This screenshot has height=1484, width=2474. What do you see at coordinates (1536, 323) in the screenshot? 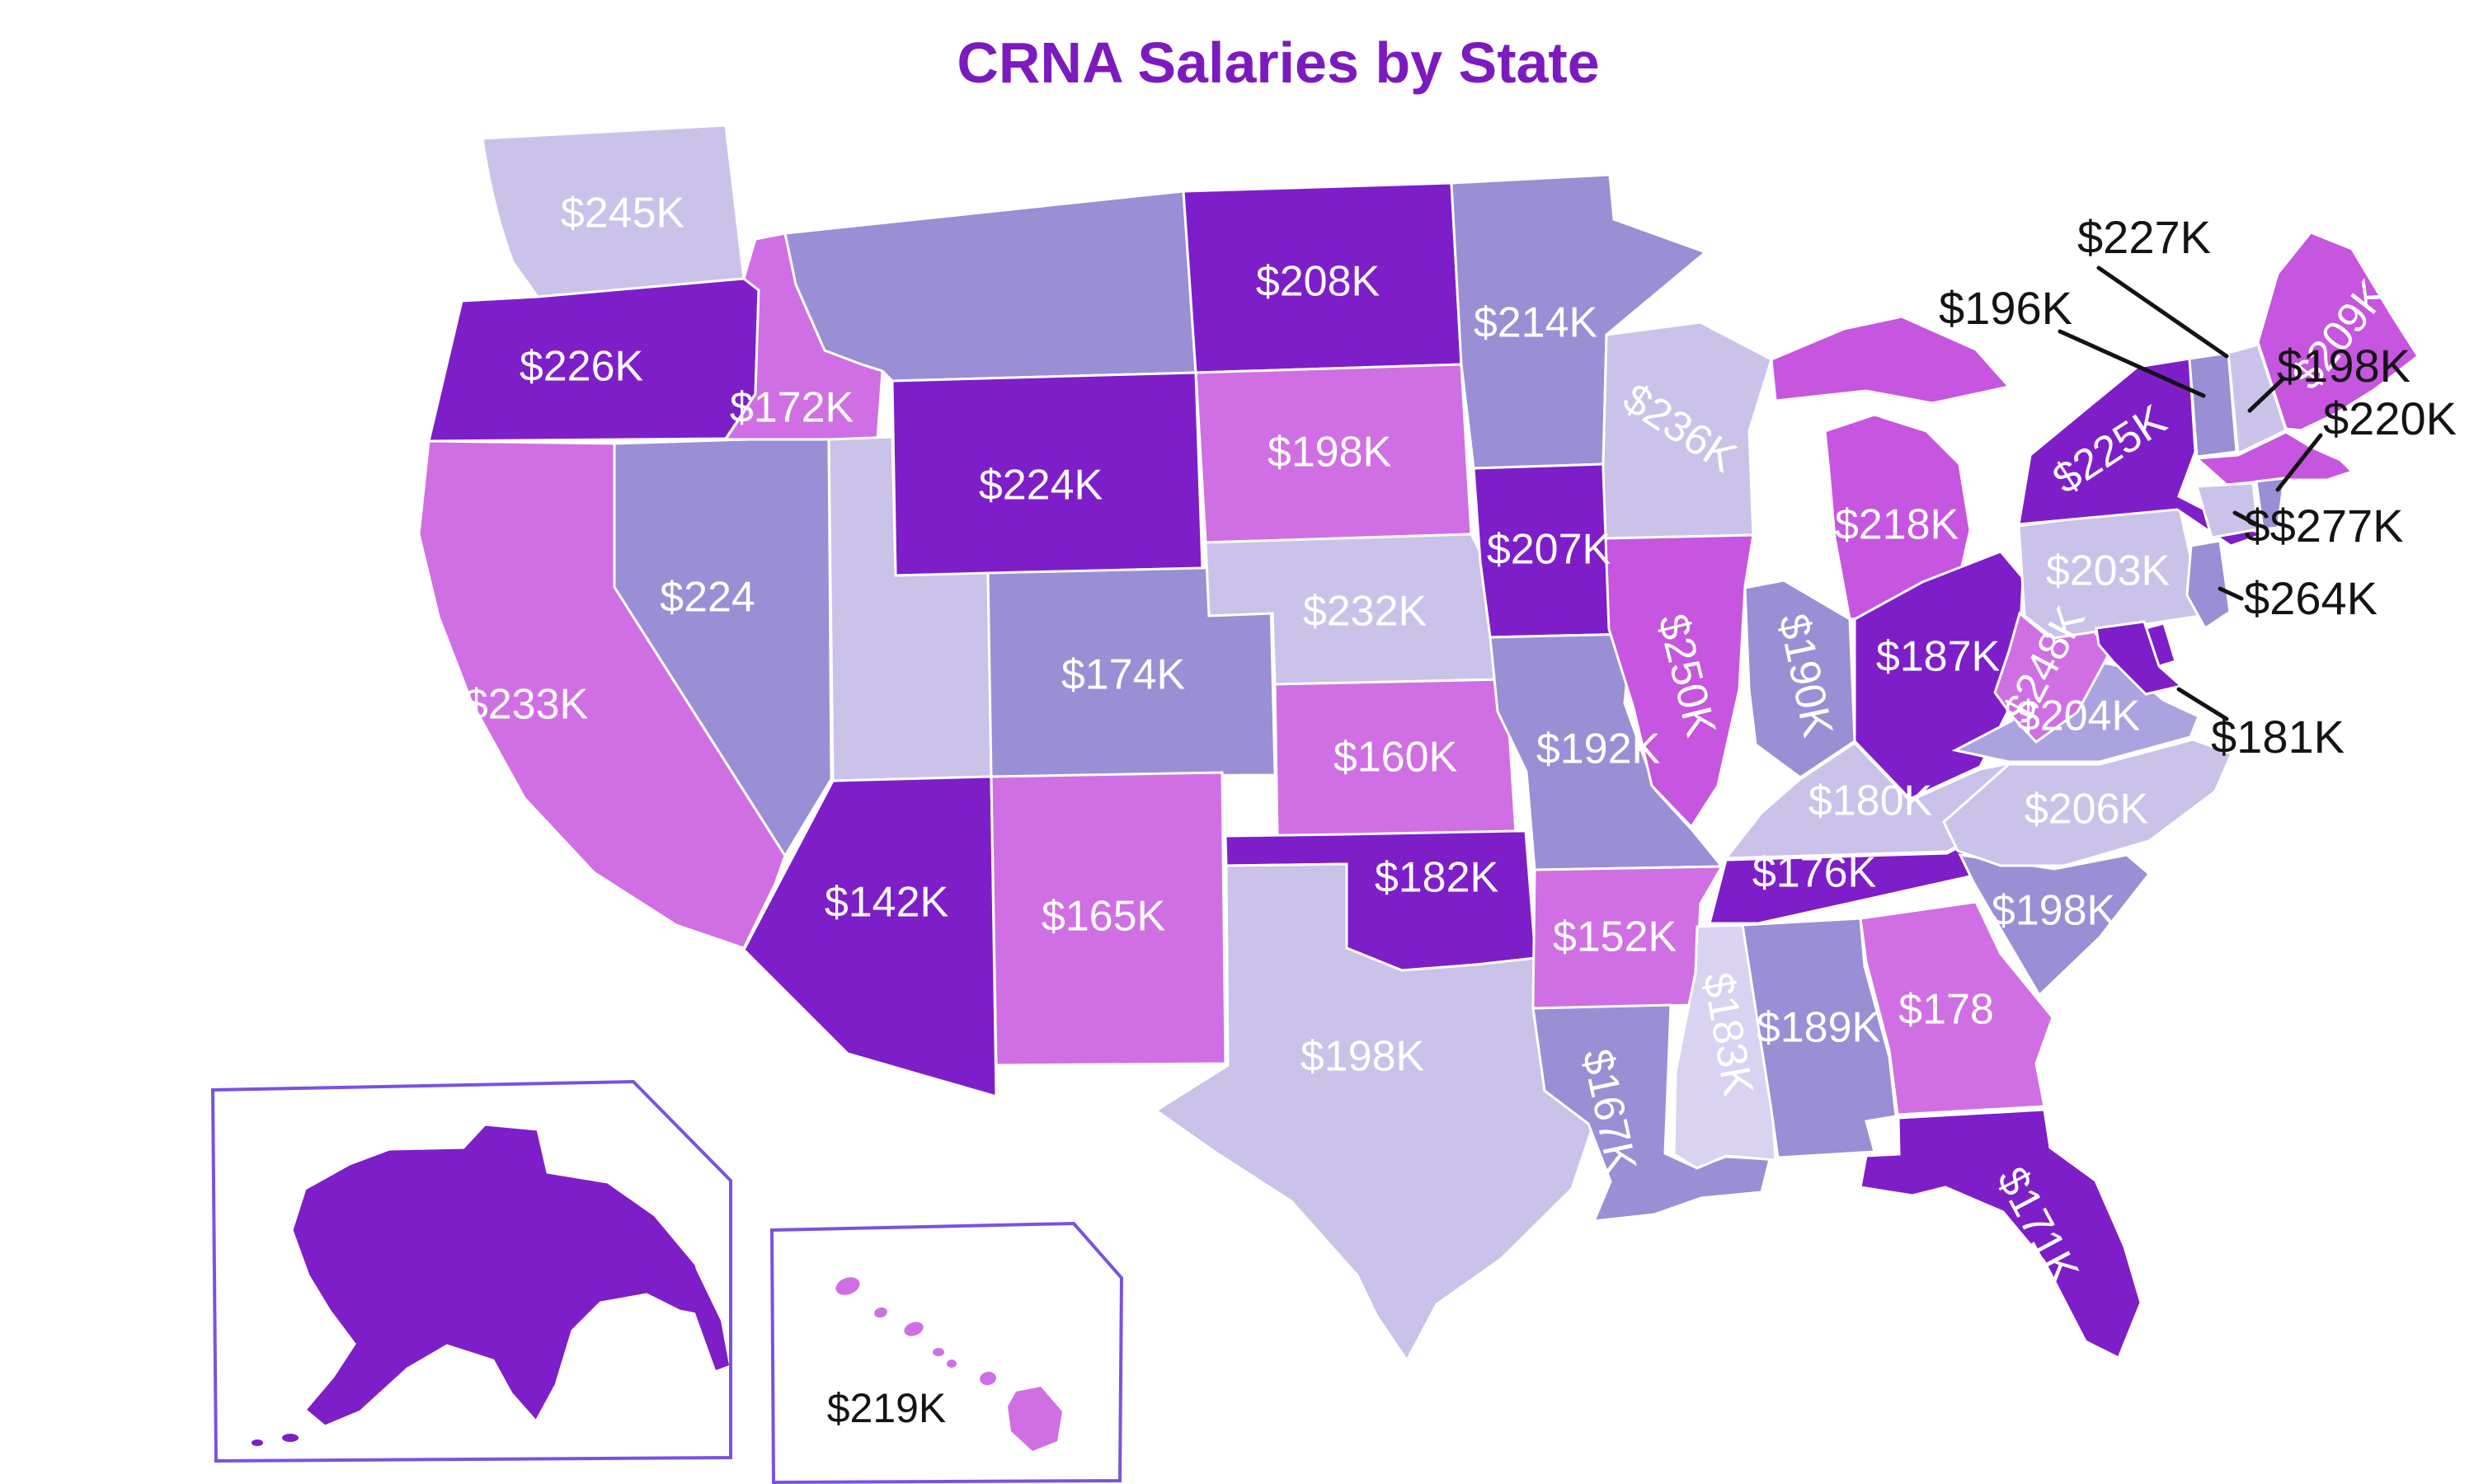
I see `state-label-minnesota: $214K` at bounding box center [1536, 323].